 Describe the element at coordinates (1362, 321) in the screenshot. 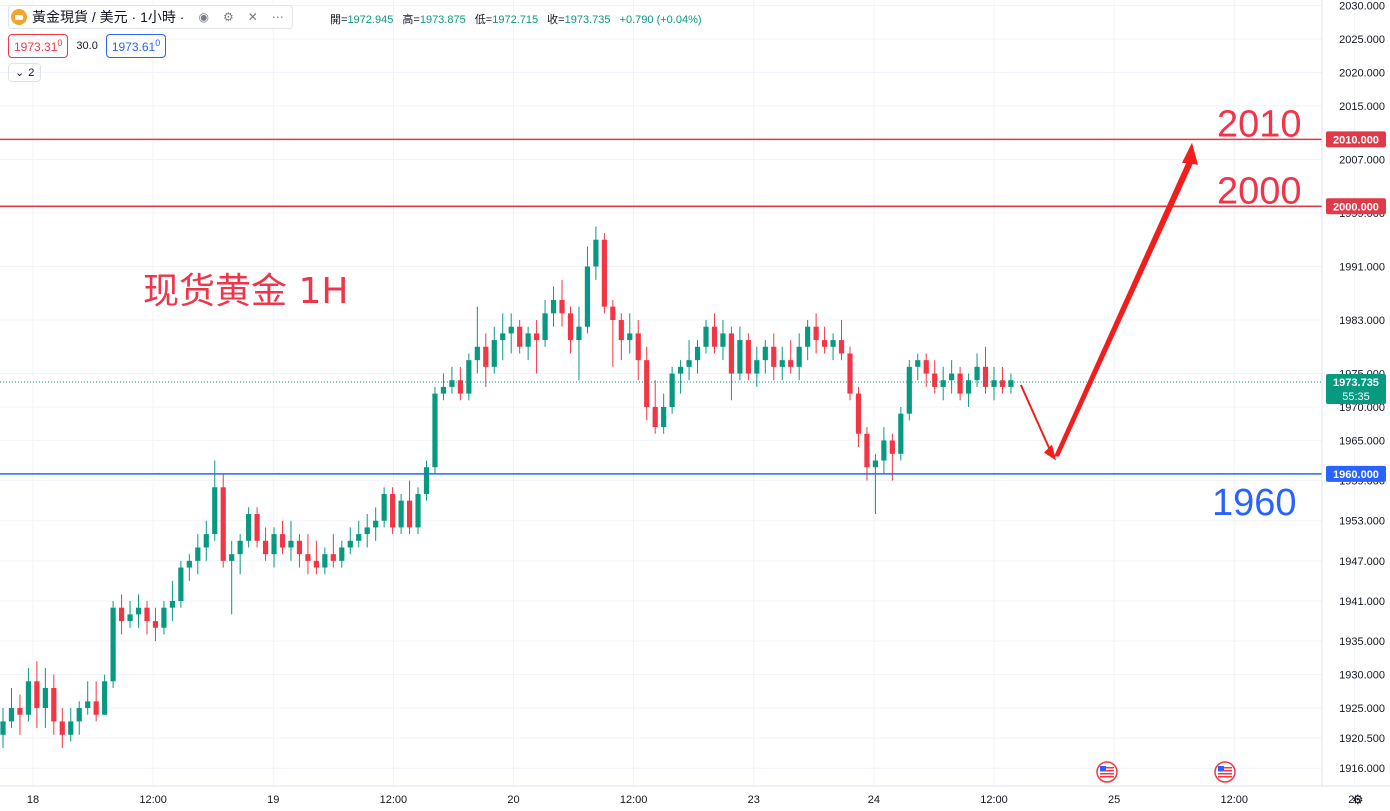

I see `price-tick-label: 1983.000` at that location.